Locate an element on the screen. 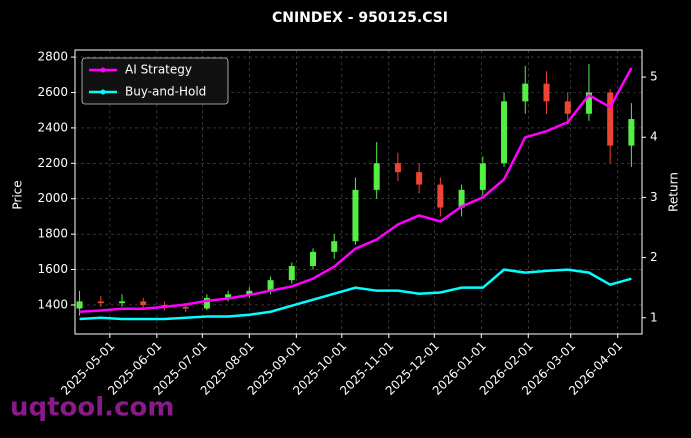  y-tick-label: 1600 is located at coordinates (52, 269).